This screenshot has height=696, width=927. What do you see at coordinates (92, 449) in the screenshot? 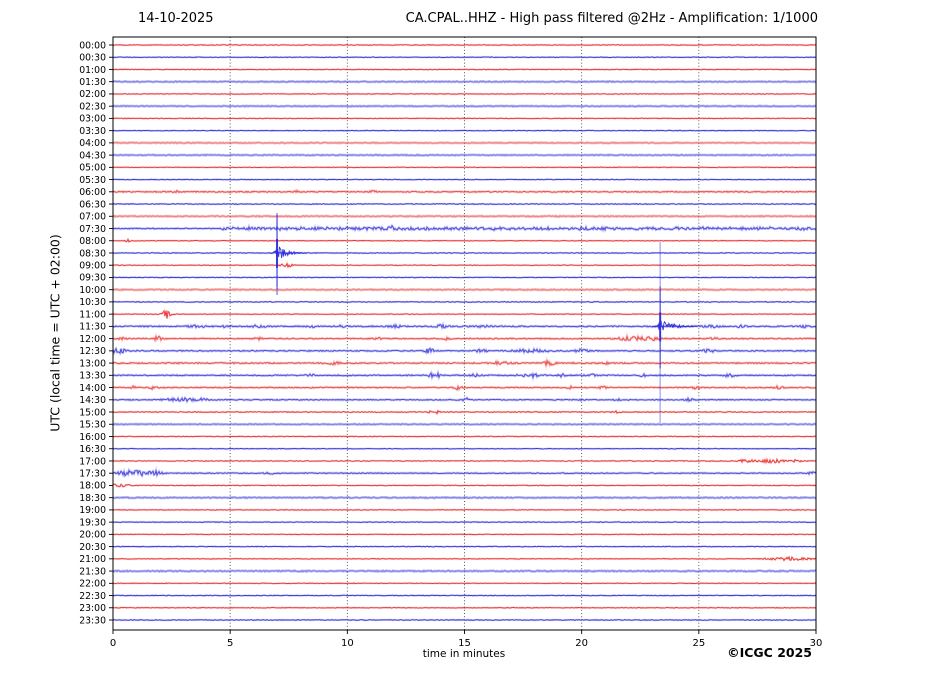
I see `y-tick-label: 16:30` at bounding box center [92, 449].